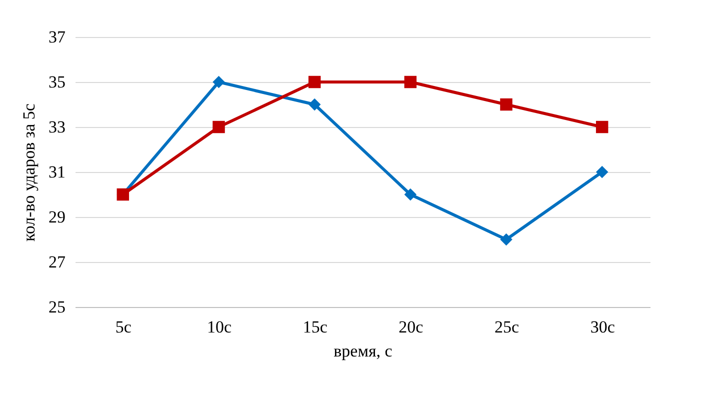 This screenshot has width=724, height=402. What do you see at coordinates (603, 327) in the screenshot?
I see `x-tick-label: 30с` at bounding box center [603, 327].